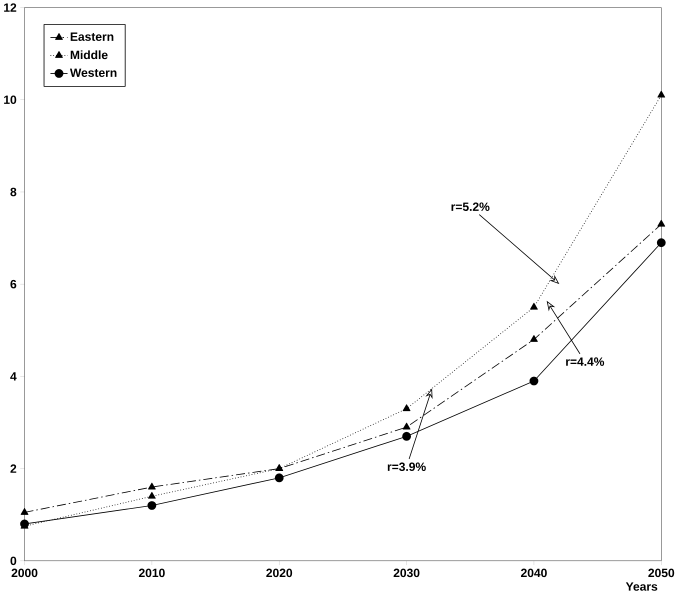 Image resolution: width=678 pixels, height=594 pixels. I want to click on x-tick-label: 2050, so click(661, 573).